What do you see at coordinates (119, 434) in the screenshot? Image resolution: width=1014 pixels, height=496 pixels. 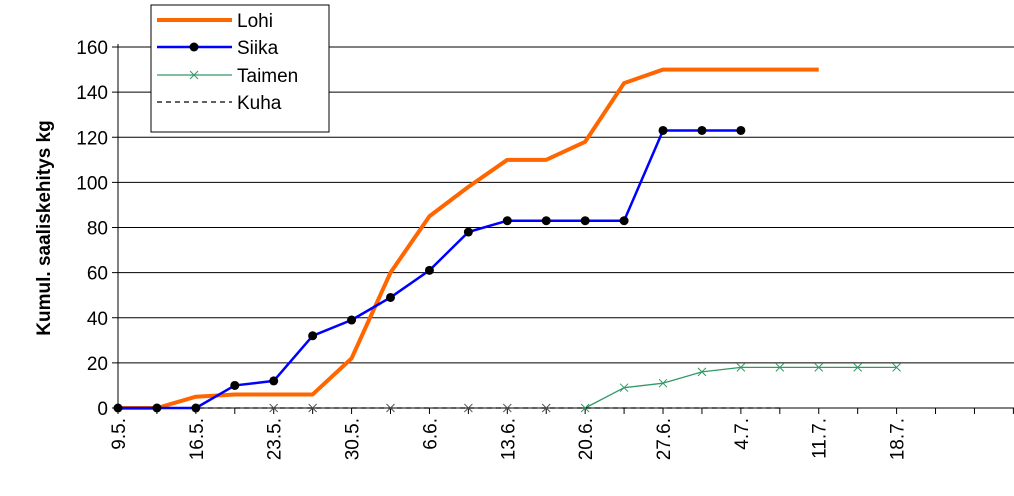 I see `x-tick-label: 9.5.` at bounding box center [119, 434].